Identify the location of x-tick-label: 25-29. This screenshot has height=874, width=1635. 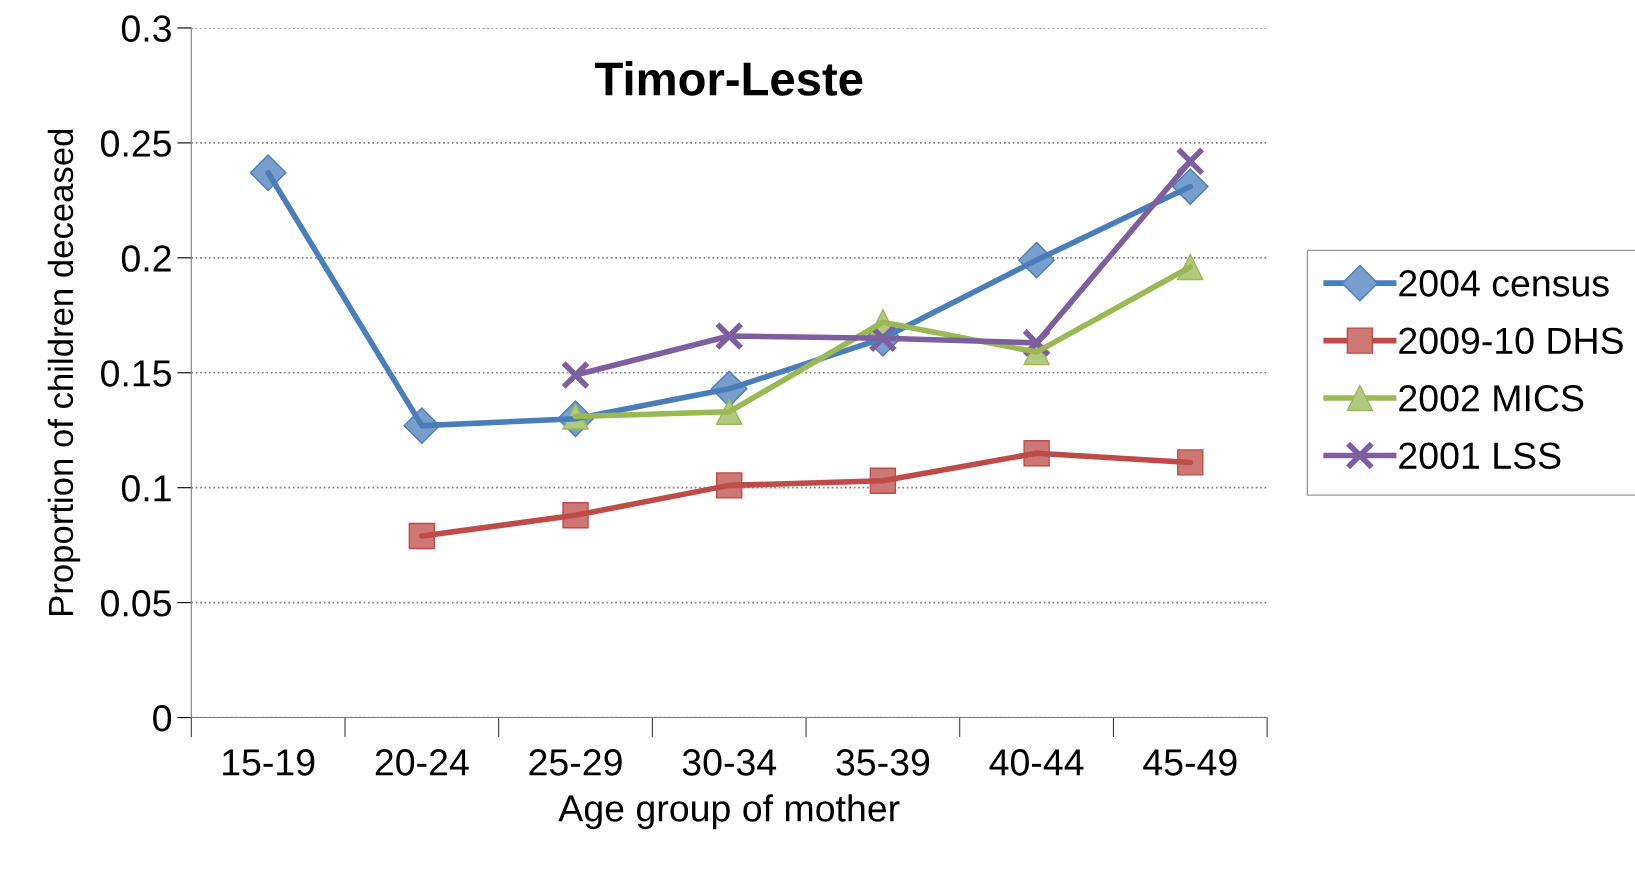
(575, 762).